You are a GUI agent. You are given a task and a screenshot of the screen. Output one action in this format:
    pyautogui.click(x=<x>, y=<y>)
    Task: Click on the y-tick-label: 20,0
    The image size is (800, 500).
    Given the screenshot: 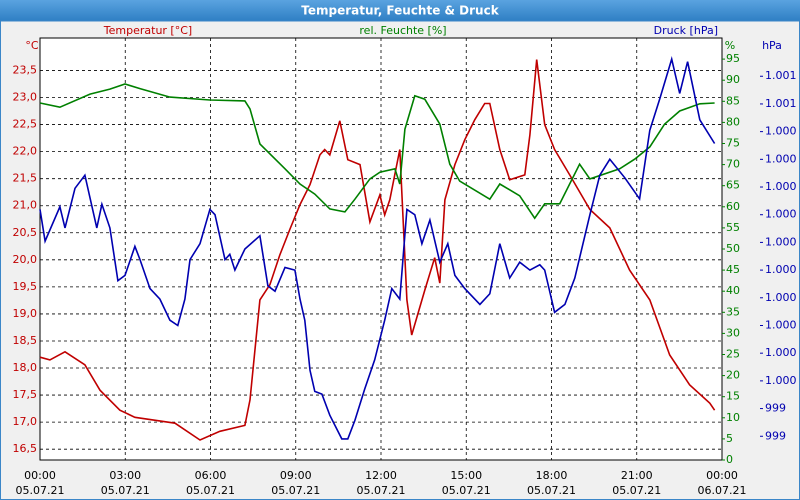 What is the action you would take?
    pyautogui.click(x=25, y=259)
    